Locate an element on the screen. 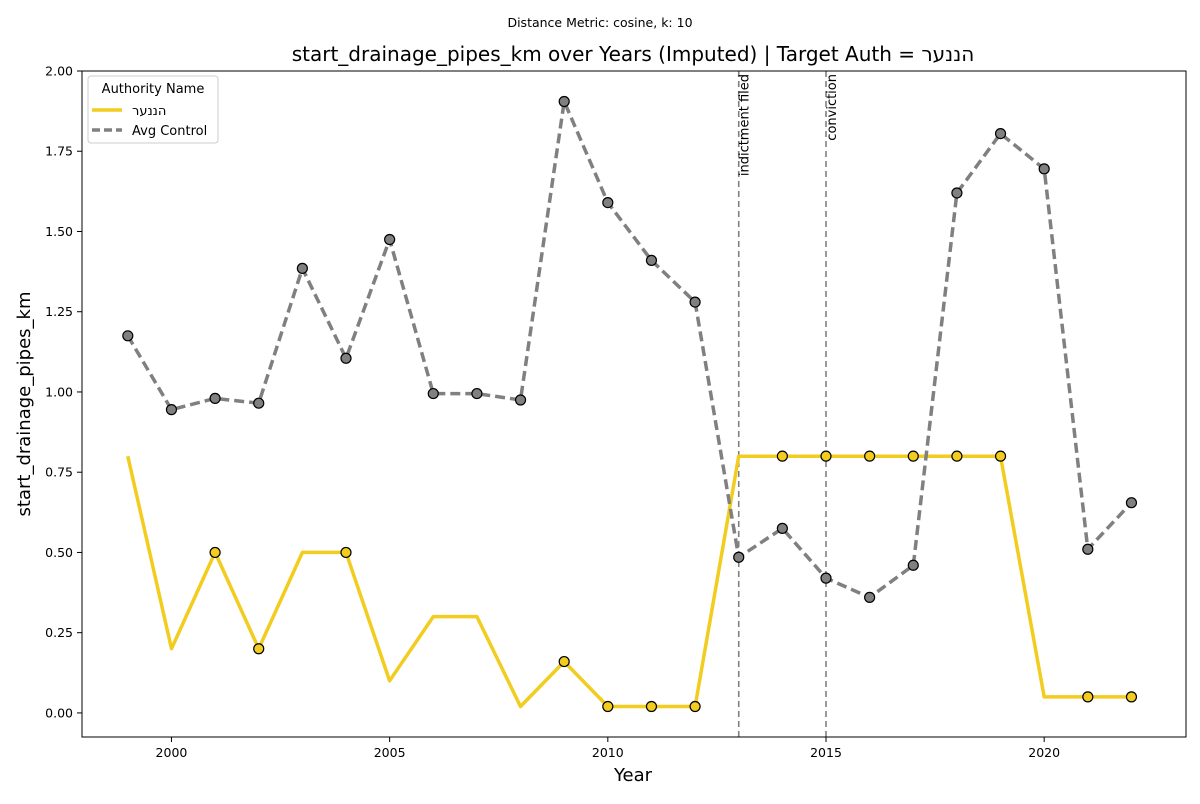 This screenshot has height=804, width=1200. legend: Authority Name הננער Avg Control is located at coordinates (153, 109).